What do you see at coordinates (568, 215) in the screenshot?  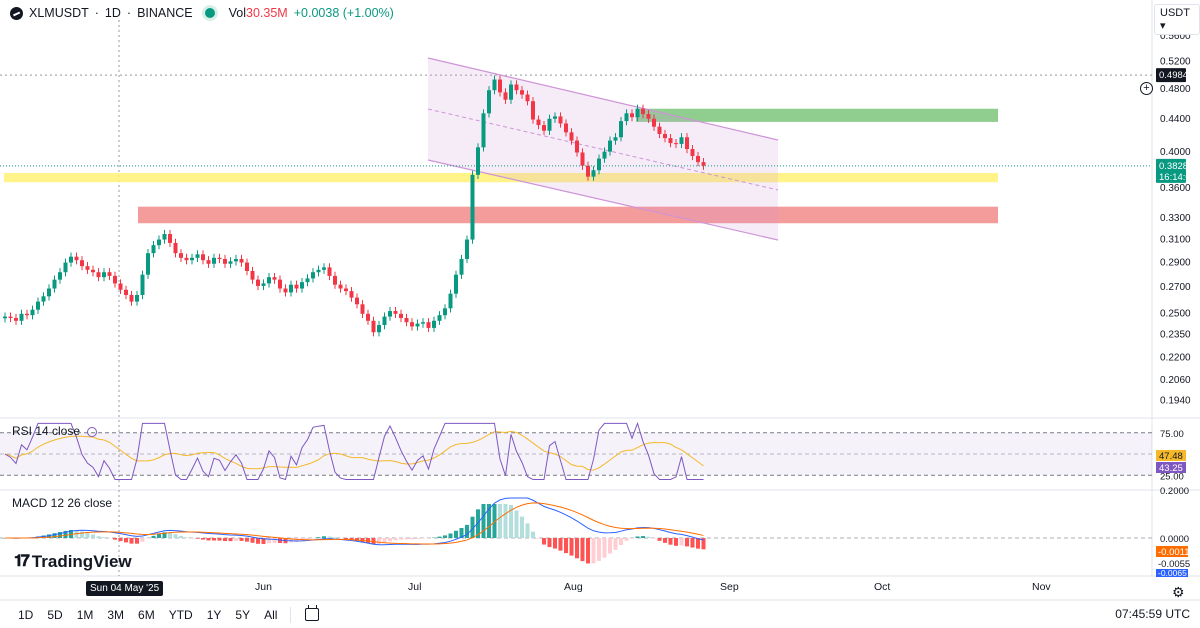 I see `lower-zone` at bounding box center [568, 215].